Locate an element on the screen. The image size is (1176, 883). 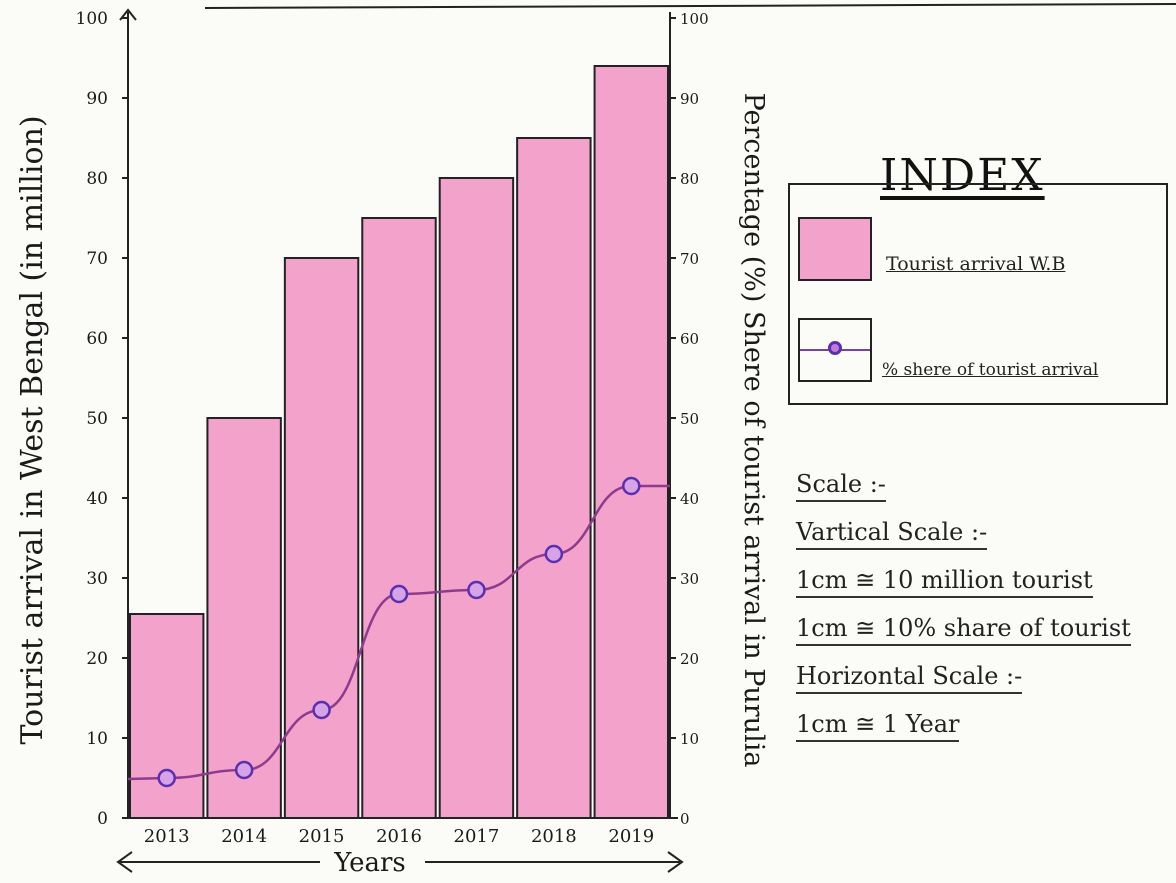
y2-tick-70: 70 is located at coordinates (689, 259).